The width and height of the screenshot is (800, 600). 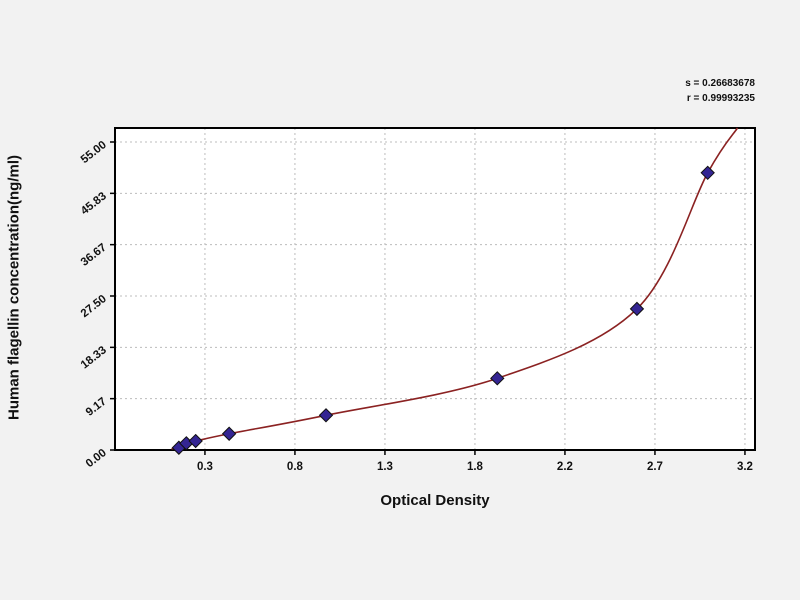 I want to click on y-tick-label: 55.00, so click(x=94, y=152).